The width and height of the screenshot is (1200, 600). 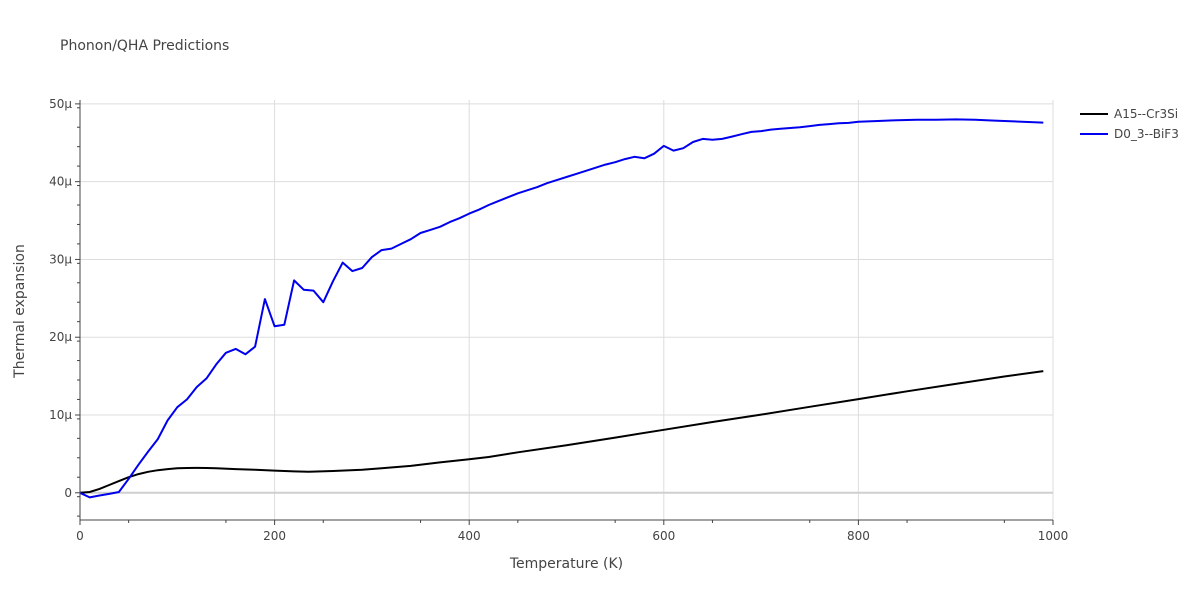 What do you see at coordinates (469, 536) in the screenshot?
I see `x-tick-label: 400` at bounding box center [469, 536].